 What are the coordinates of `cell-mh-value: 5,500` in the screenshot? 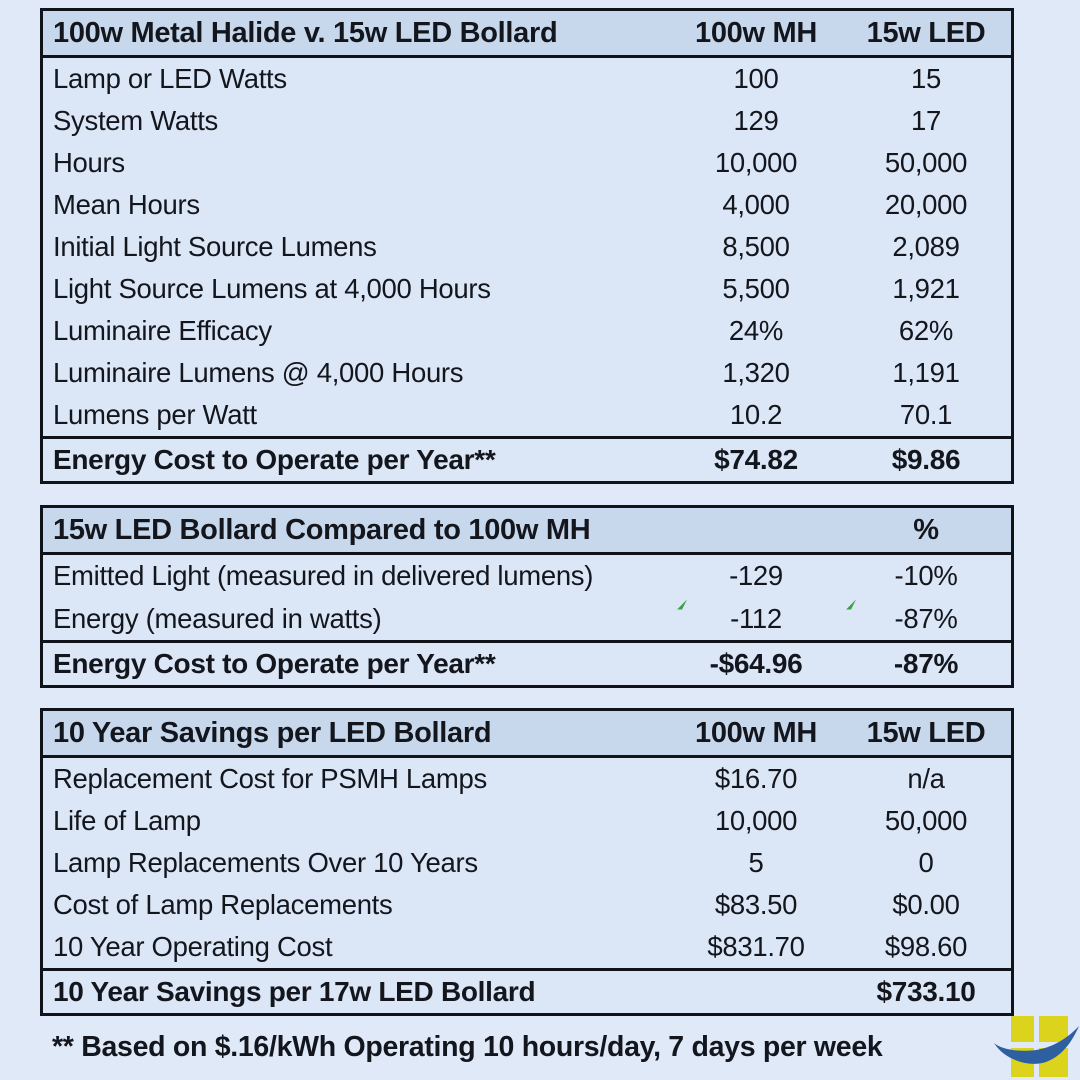 It's located at (756, 288).